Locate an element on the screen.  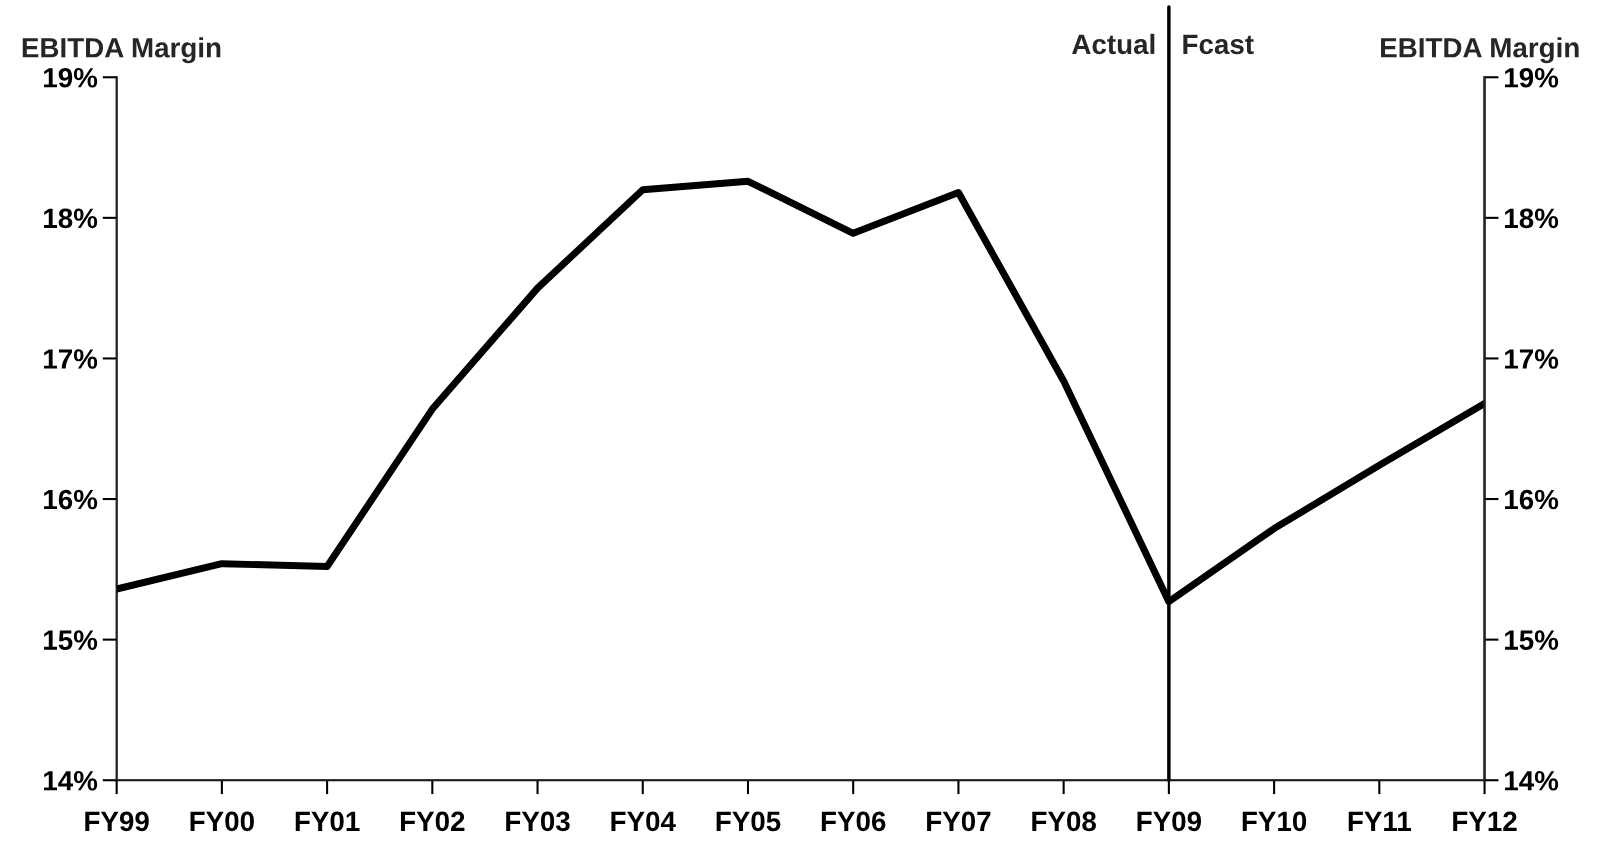
y-tick-label: 19% is located at coordinates (71, 77).